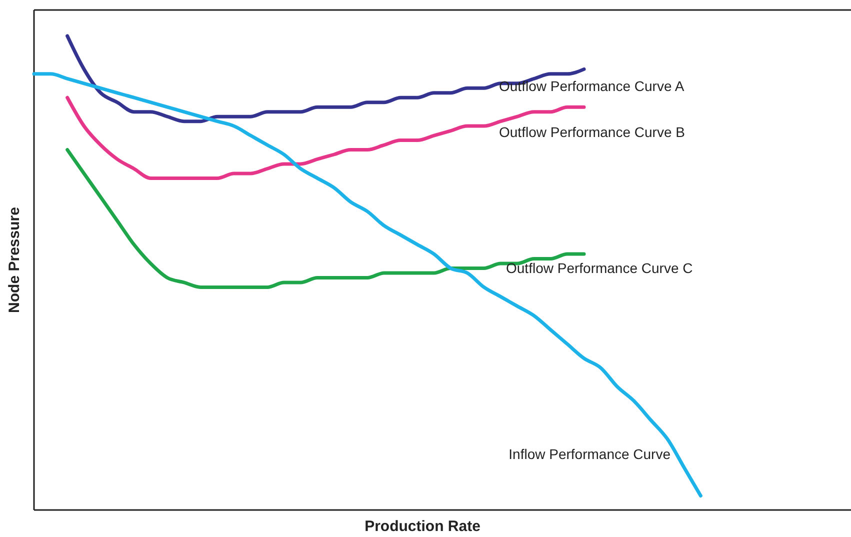 This screenshot has height=537, width=851. What do you see at coordinates (422, 526) in the screenshot?
I see `x-axis-title: Production Rate` at bounding box center [422, 526].